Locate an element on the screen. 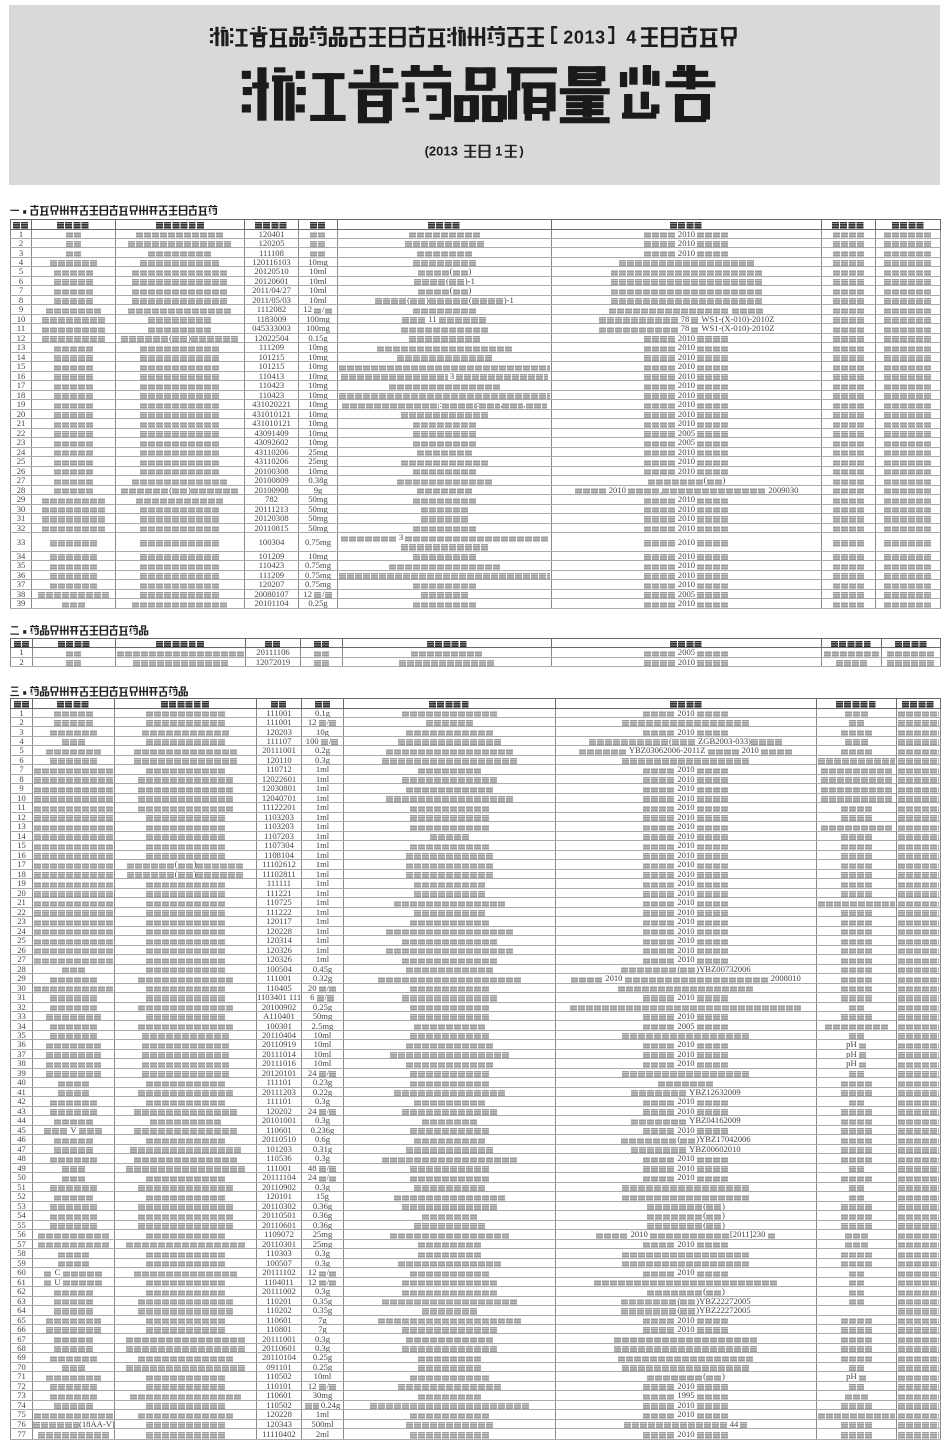  svg-text: (2013 is located at coordinates (441, 151).